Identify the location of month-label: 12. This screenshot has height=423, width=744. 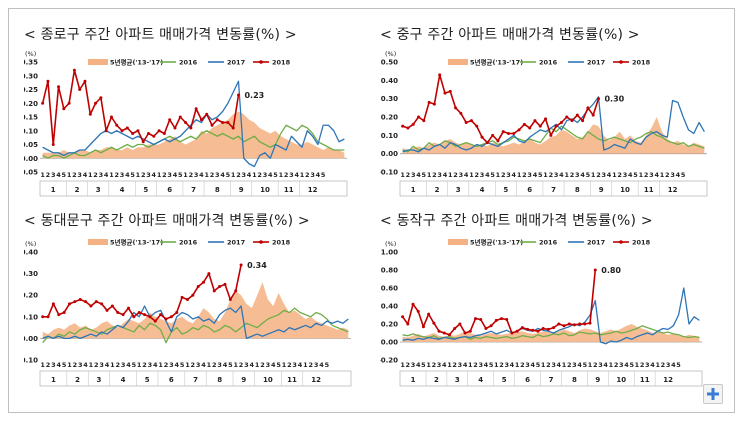
(313, 190).